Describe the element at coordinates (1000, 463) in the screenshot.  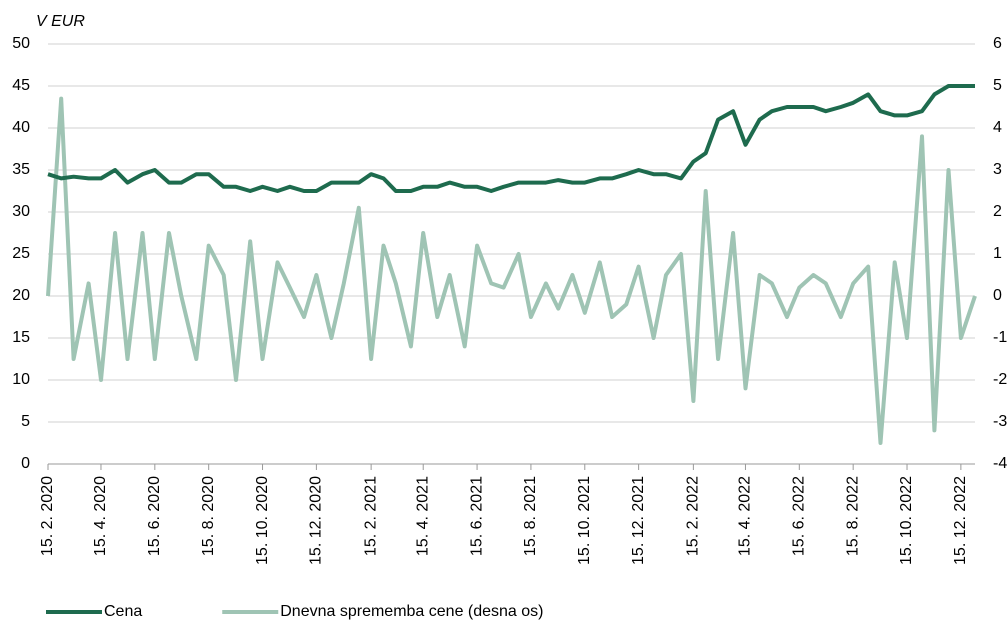
I see `y2-tick-label: -4` at that location.